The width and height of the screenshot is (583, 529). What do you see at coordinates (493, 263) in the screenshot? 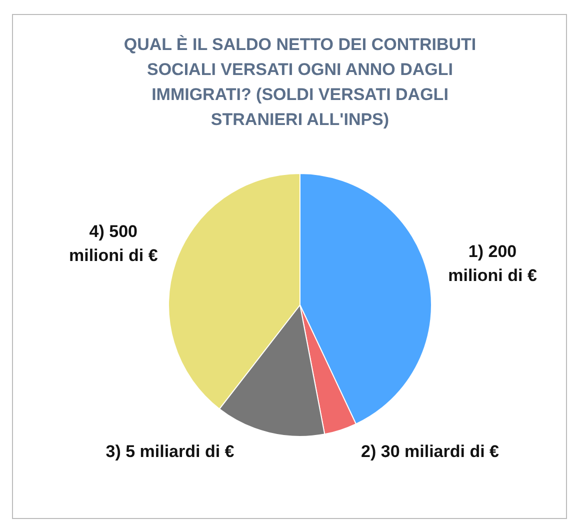
I see `slice-label: 1) 200 milioni di €` at bounding box center [493, 263].